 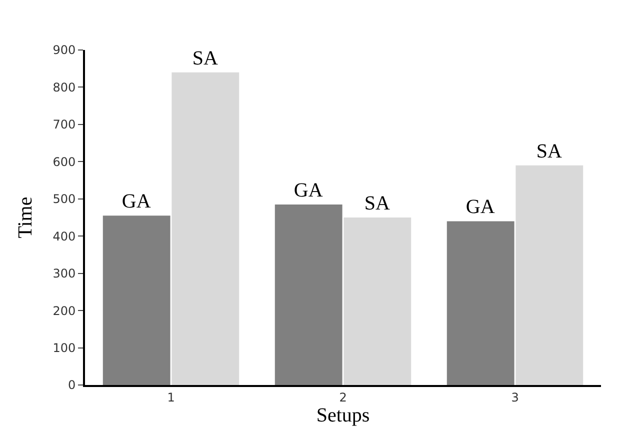 What do you see at coordinates (64, 199) in the screenshot?
I see `y-tick-label: 500` at bounding box center [64, 199].